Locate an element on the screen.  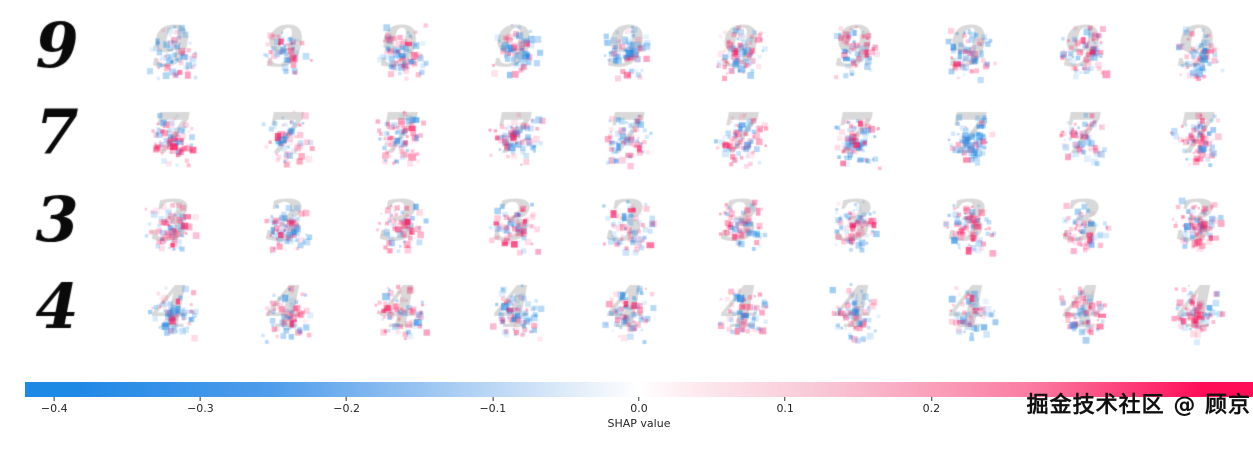
colorbar-tick: −0.2 is located at coordinates (346, 406).